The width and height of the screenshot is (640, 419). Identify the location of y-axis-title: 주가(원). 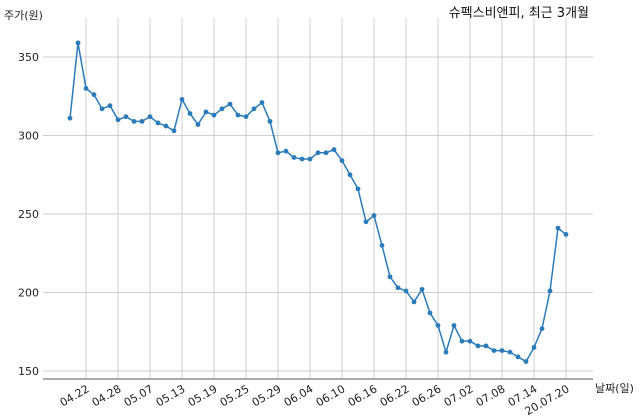
(23, 15).